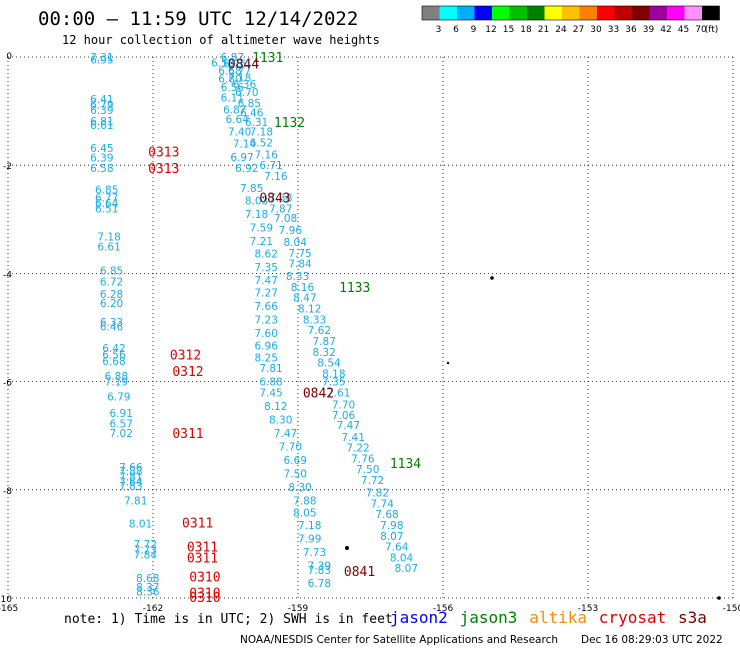 This screenshot has width=740, height=650. What do you see at coordinates (232, 99) in the screenshot?
I see `swh-value: 6.11` at bounding box center [232, 99].